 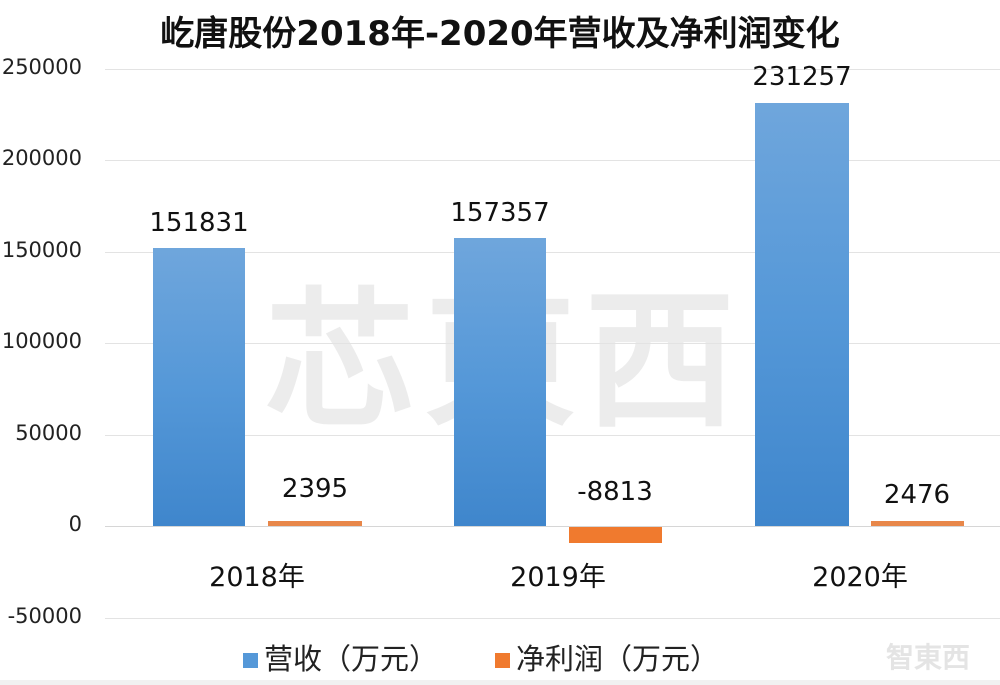 I want to click on y-tick-0: 0, so click(x=75, y=524).